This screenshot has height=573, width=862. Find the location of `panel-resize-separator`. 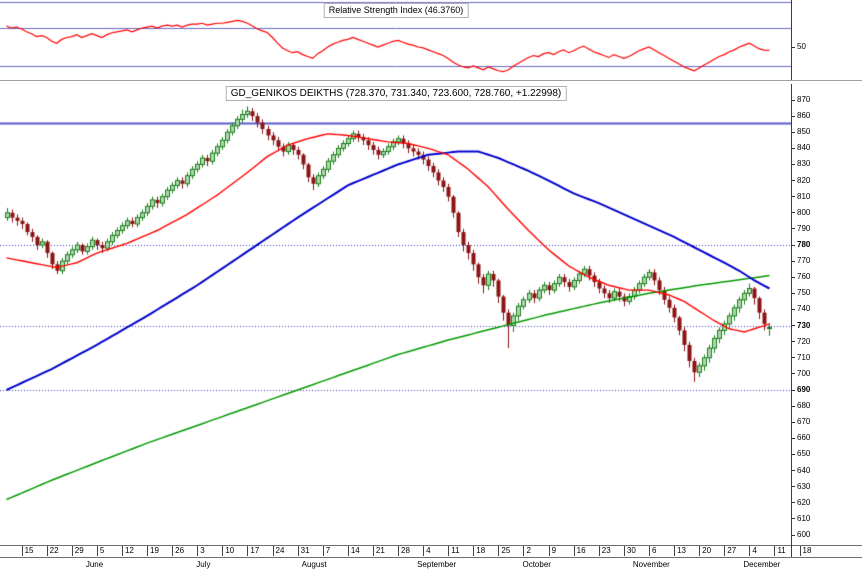

panel-resize-separator is located at coordinates (431, 82).